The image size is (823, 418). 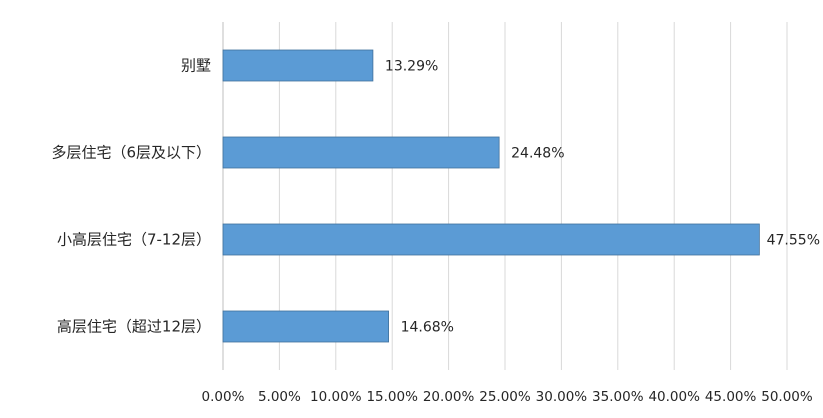 I want to click on x-tick-label: 10.00%, so click(x=336, y=397).